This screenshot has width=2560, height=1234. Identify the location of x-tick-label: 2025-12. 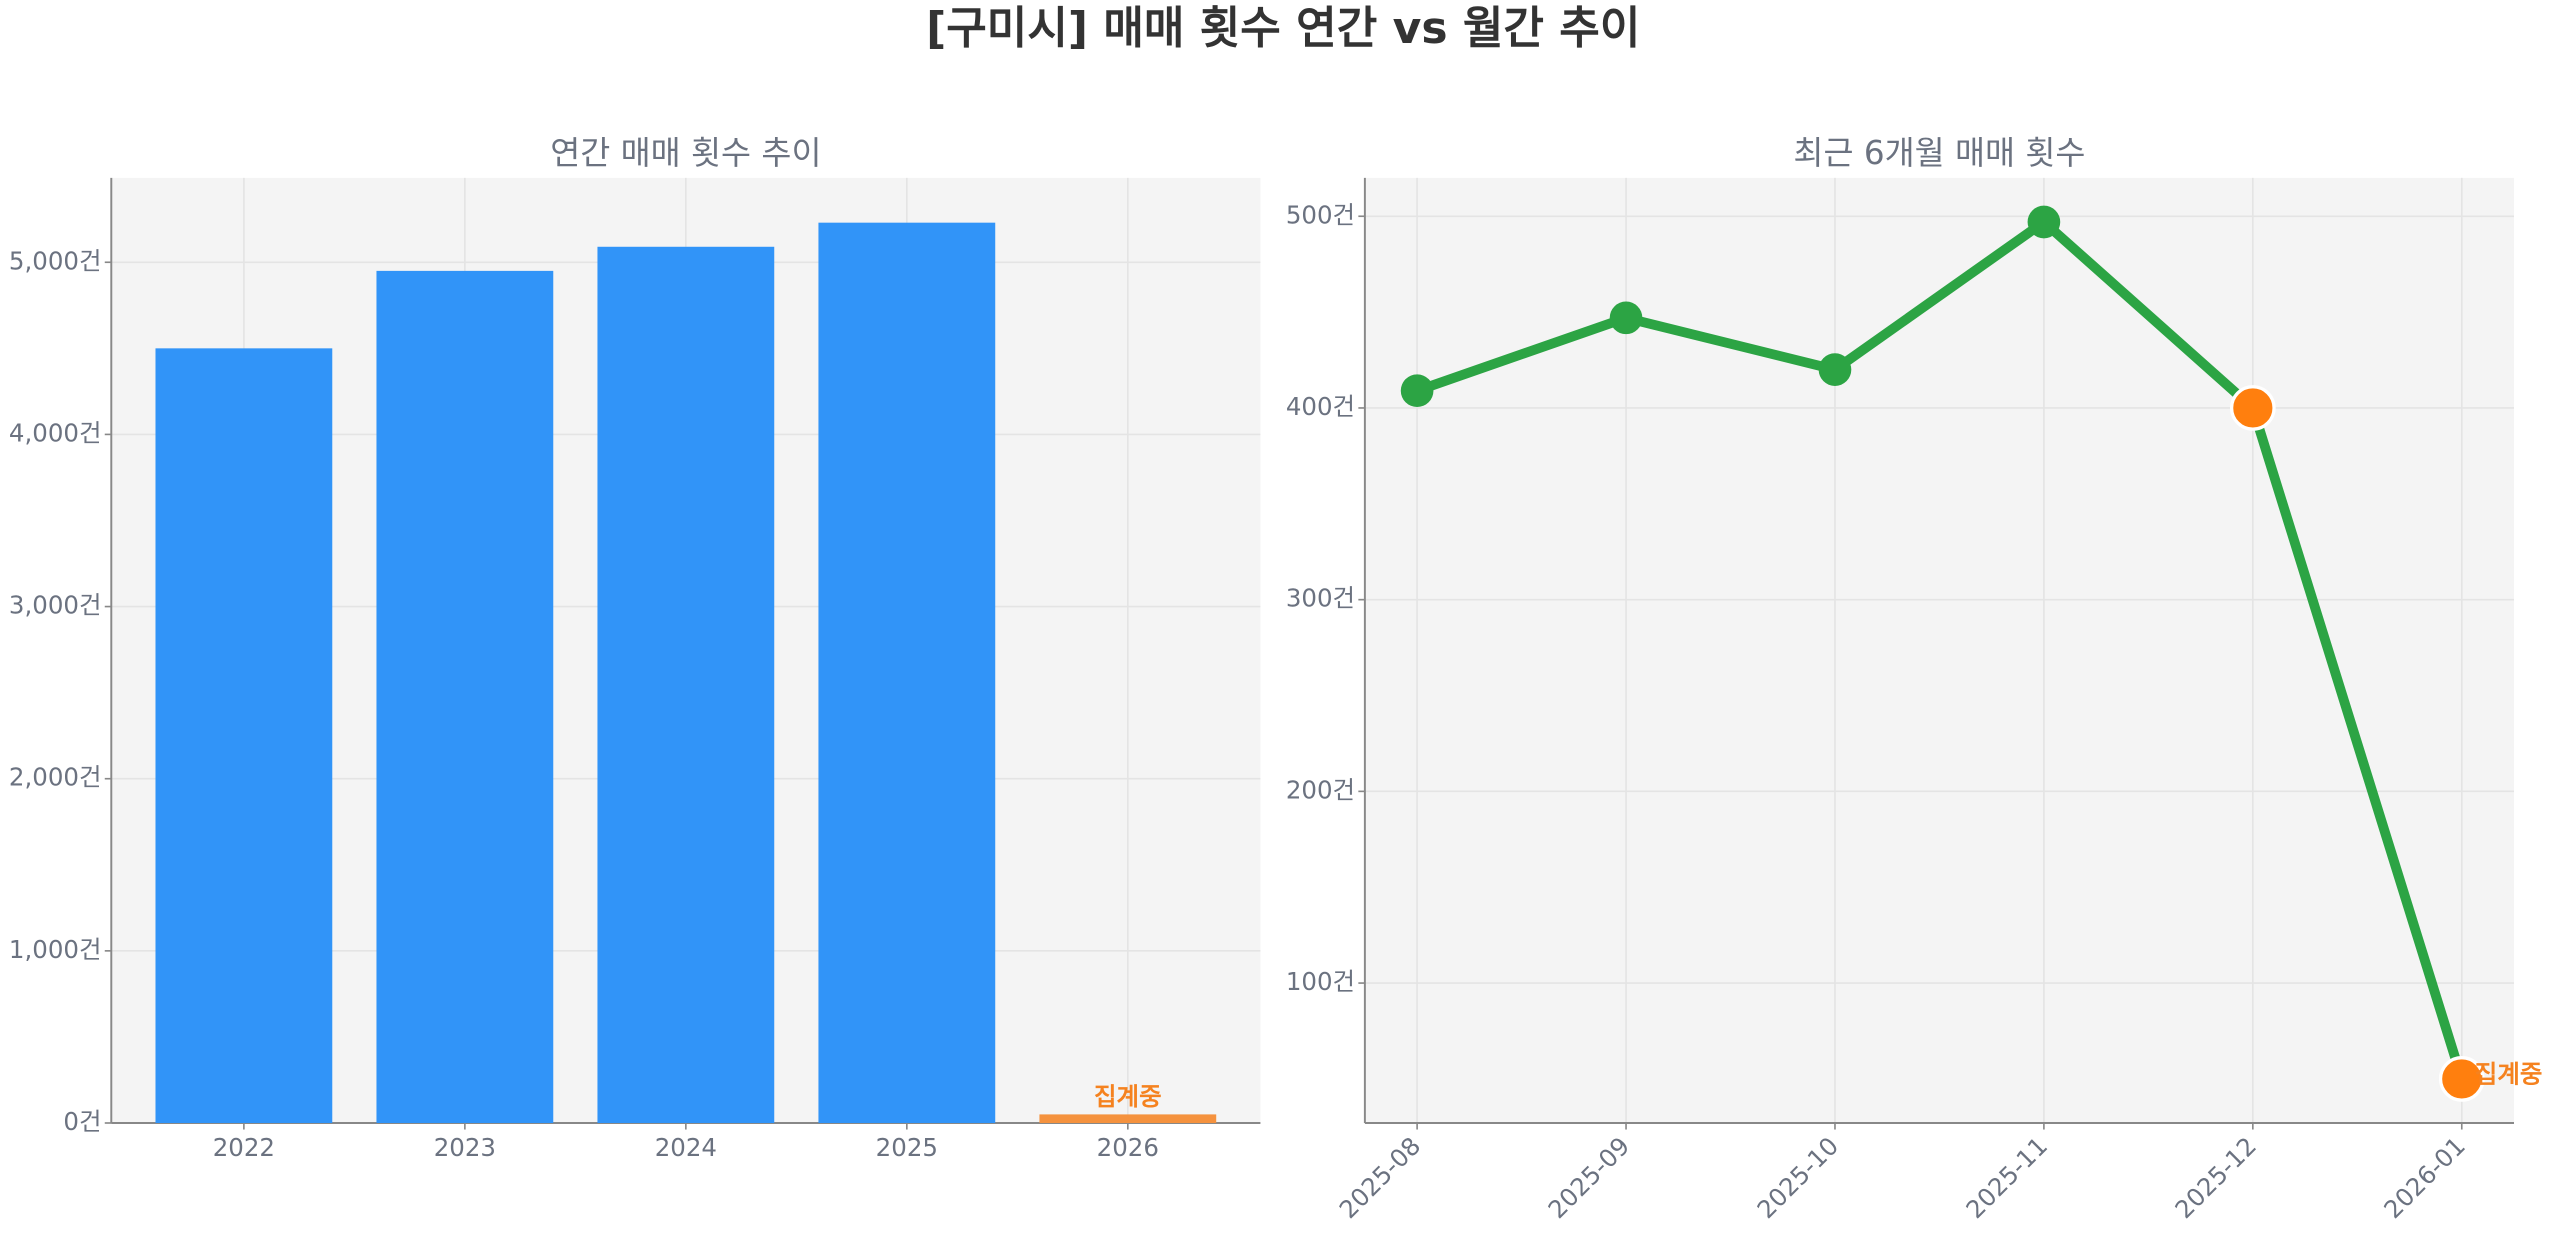
(2215, 1177).